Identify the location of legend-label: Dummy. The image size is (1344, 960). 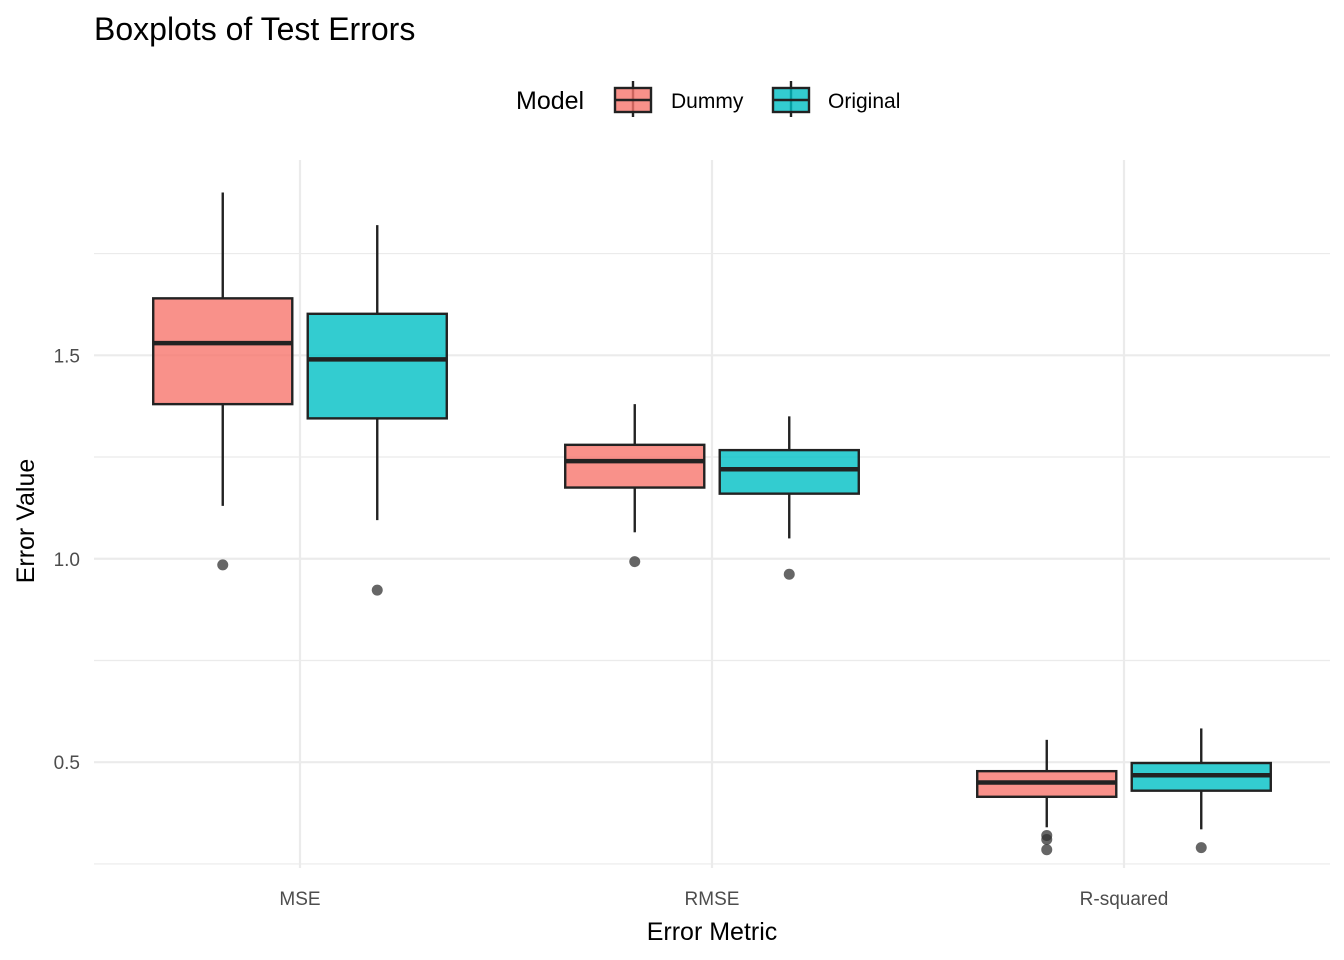
(707, 101).